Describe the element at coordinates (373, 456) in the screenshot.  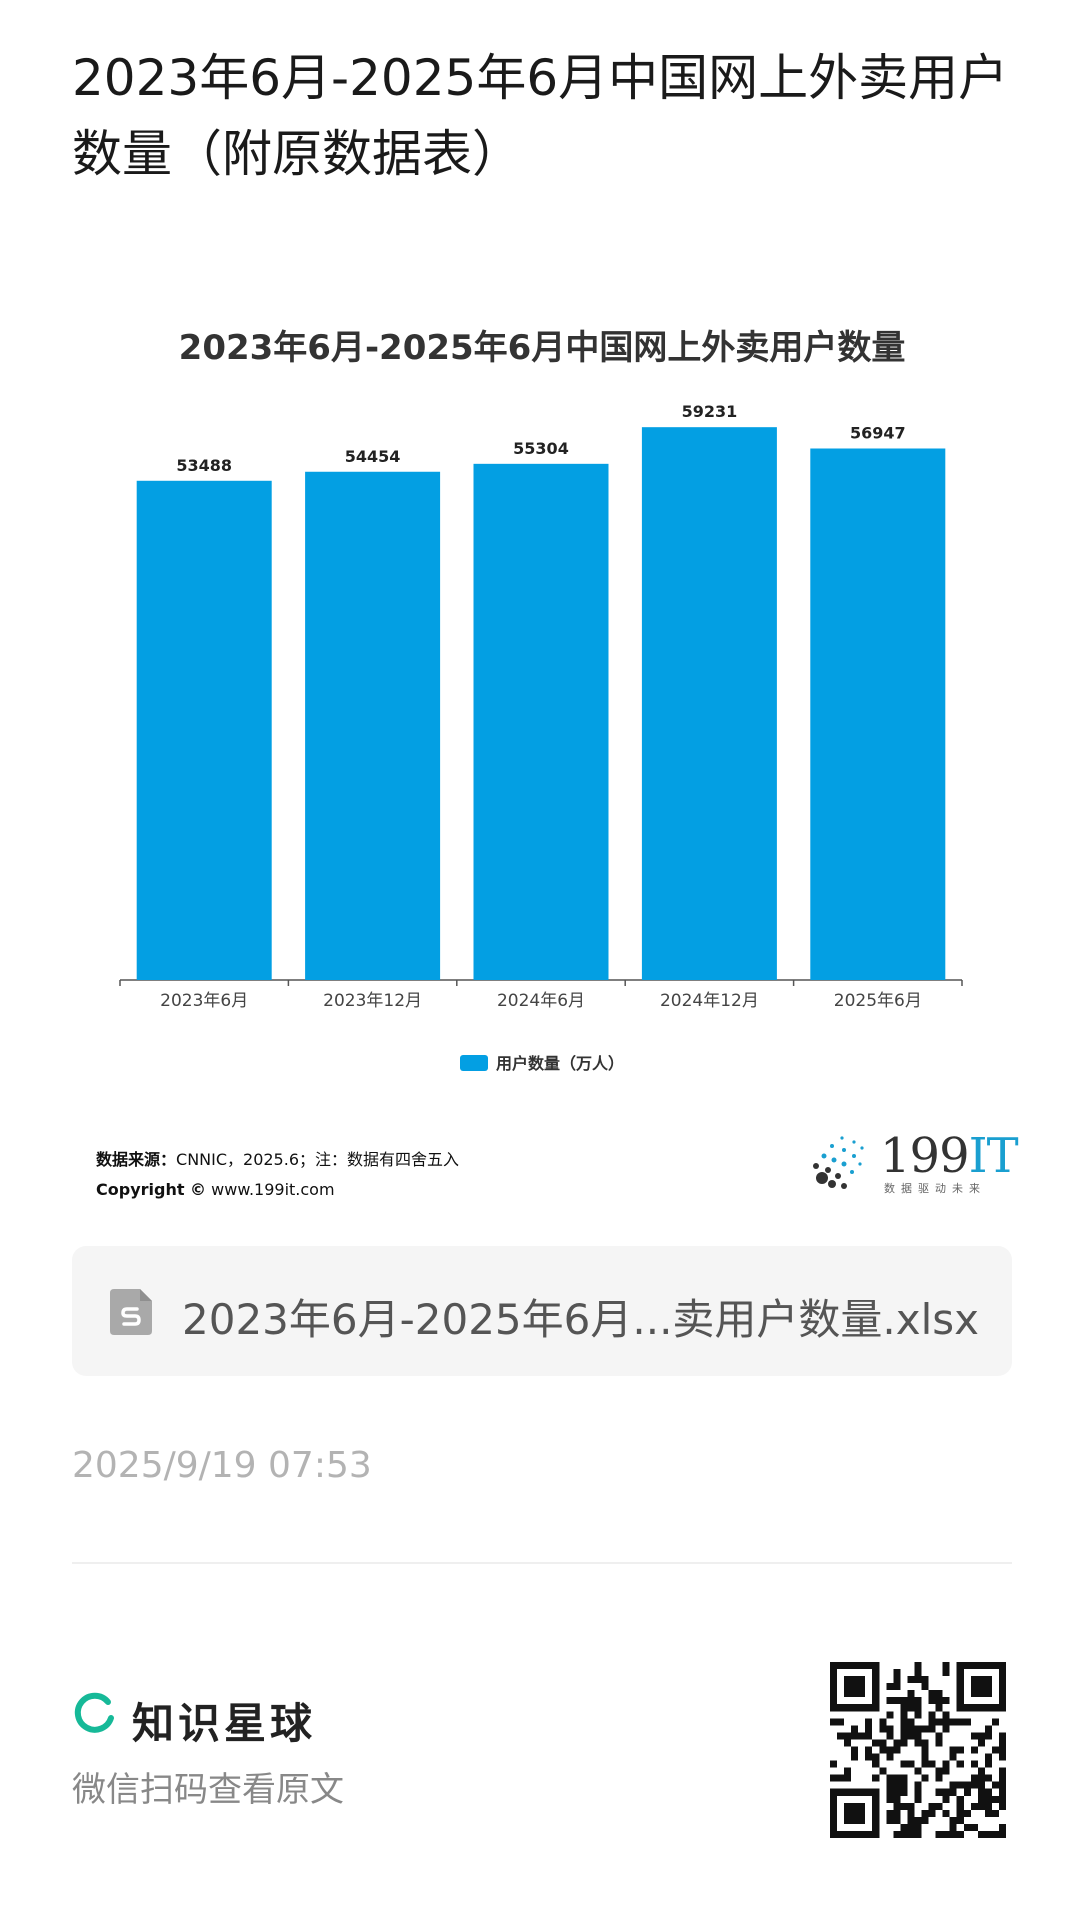
I see `data-label: 54454` at that location.